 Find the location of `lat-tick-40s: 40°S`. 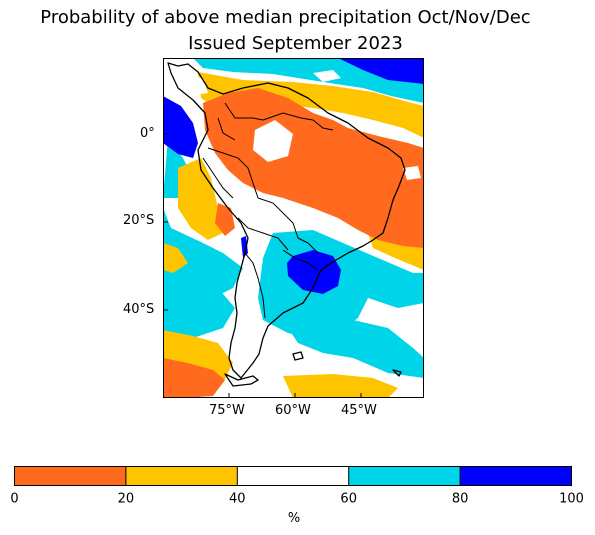

lat-tick-40s: 40°S is located at coordinates (139, 309).